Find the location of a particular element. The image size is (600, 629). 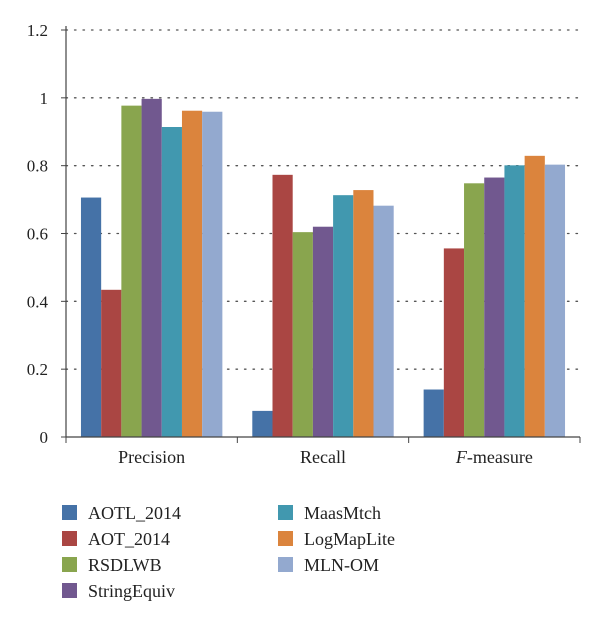

y-tick-label: 1 is located at coordinates (44, 98).